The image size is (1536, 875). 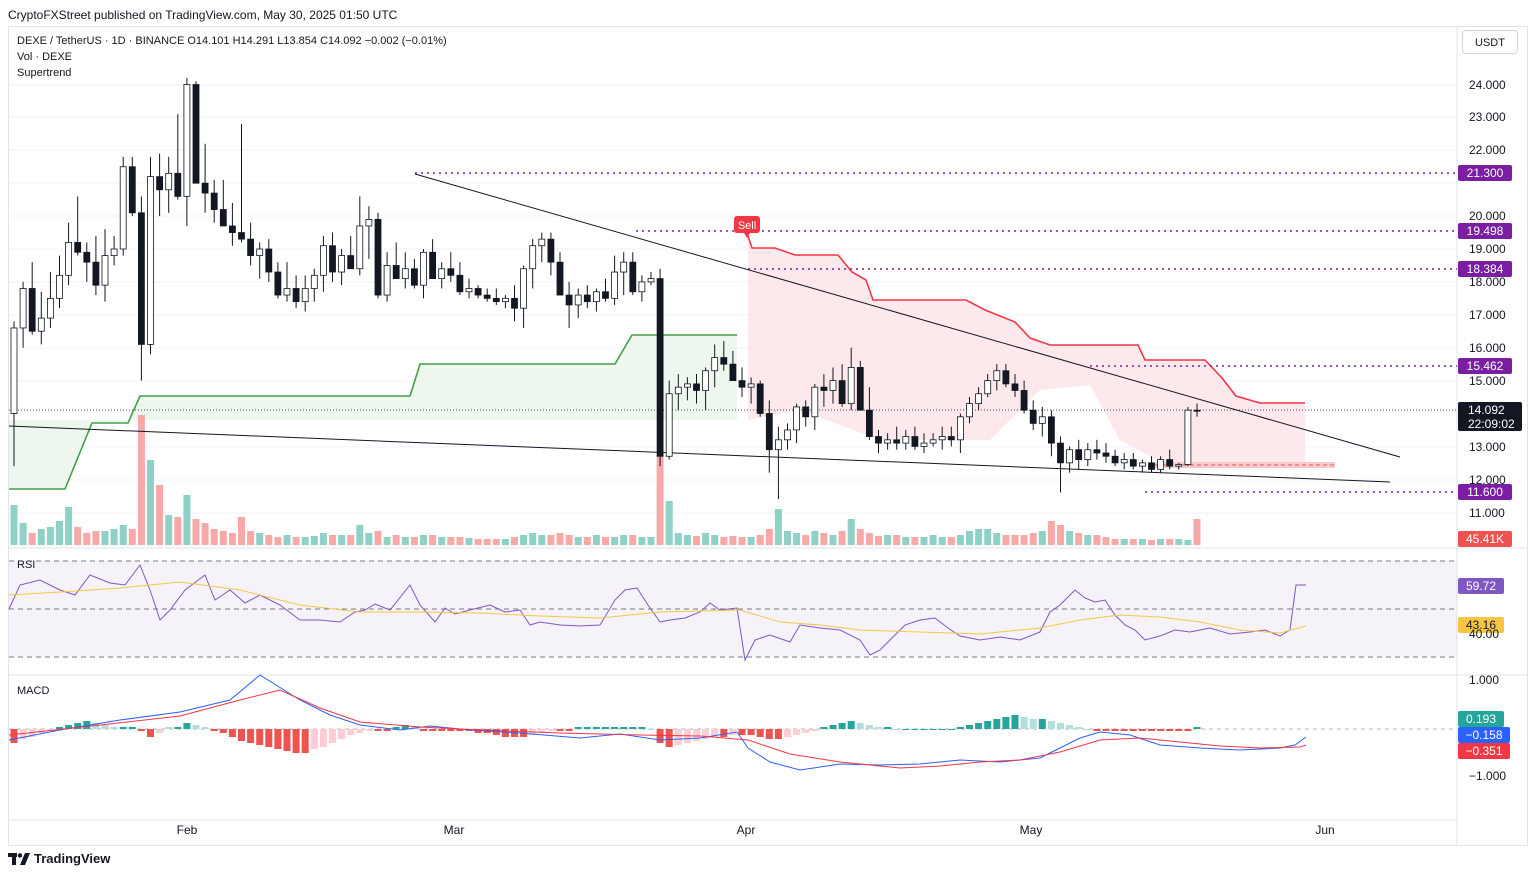 What do you see at coordinates (747, 224) in the screenshot?
I see `sell-signal-bg` at bounding box center [747, 224].